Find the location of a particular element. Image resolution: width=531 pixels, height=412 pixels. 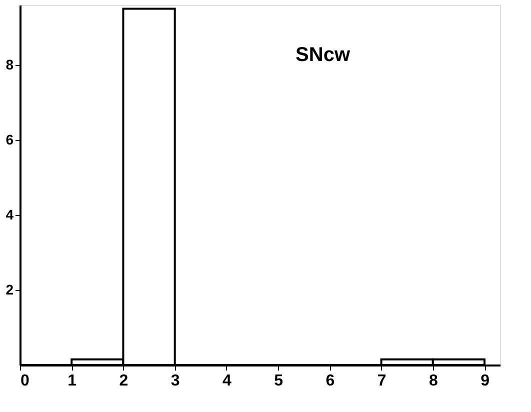

x-tick-label: 2 is located at coordinates (123, 381).